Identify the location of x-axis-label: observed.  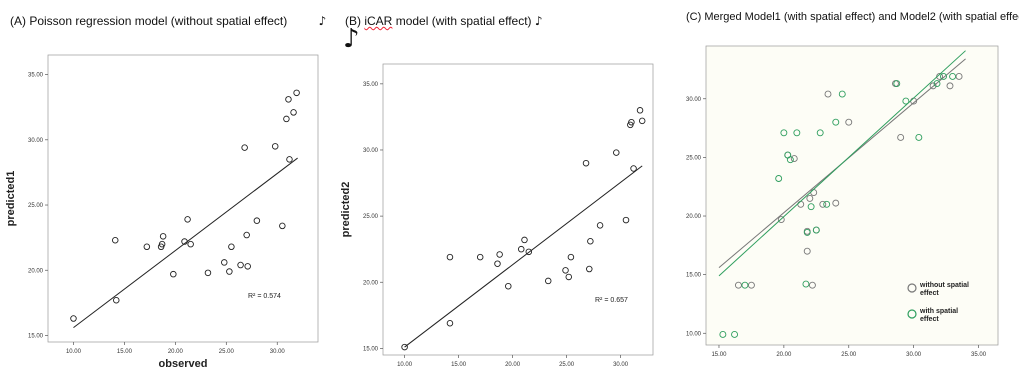
(183, 362).